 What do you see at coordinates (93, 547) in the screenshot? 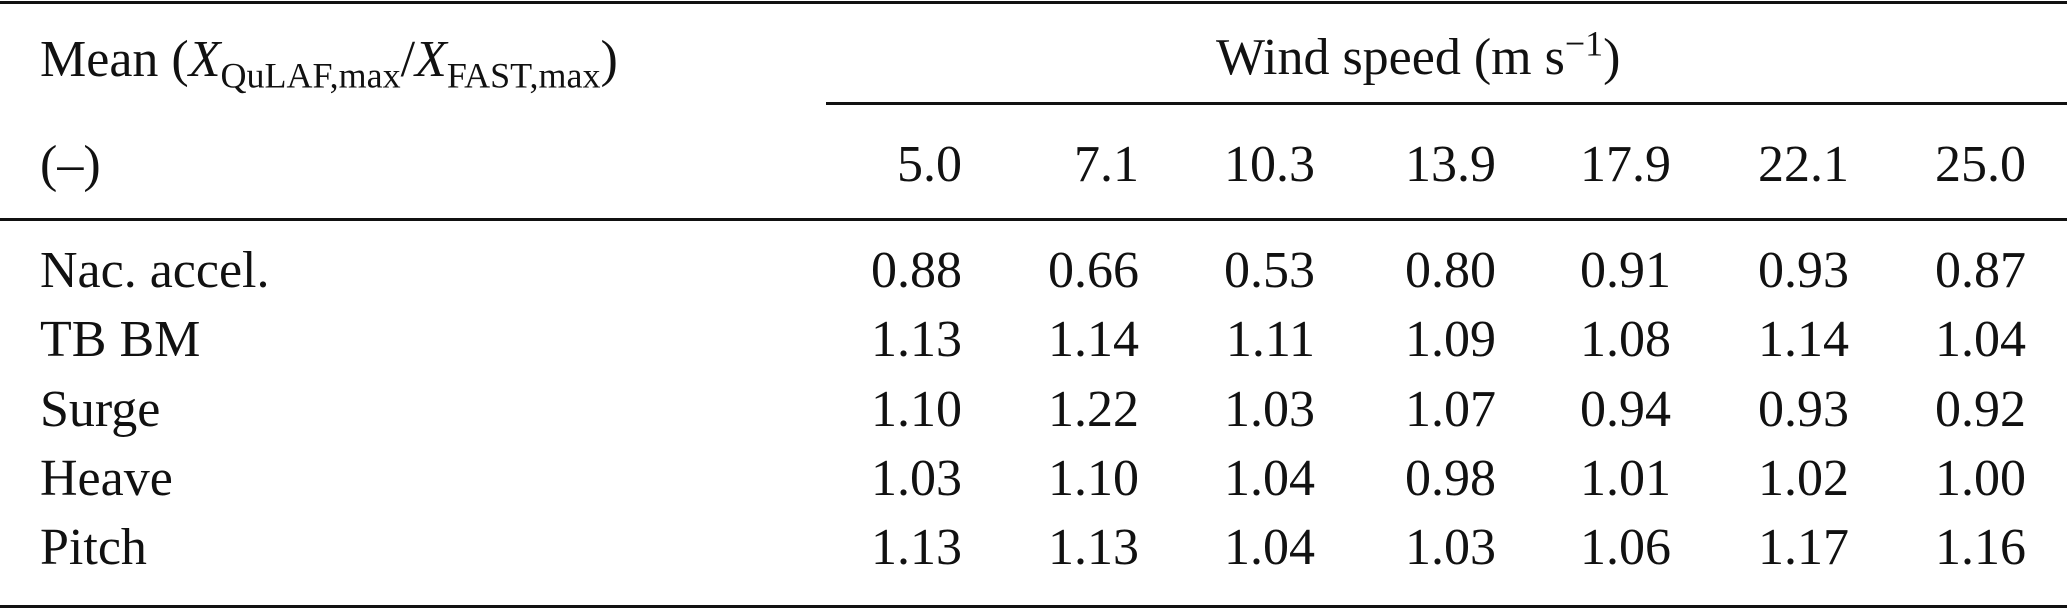
I see `row-label: Pitch` at bounding box center [93, 547].